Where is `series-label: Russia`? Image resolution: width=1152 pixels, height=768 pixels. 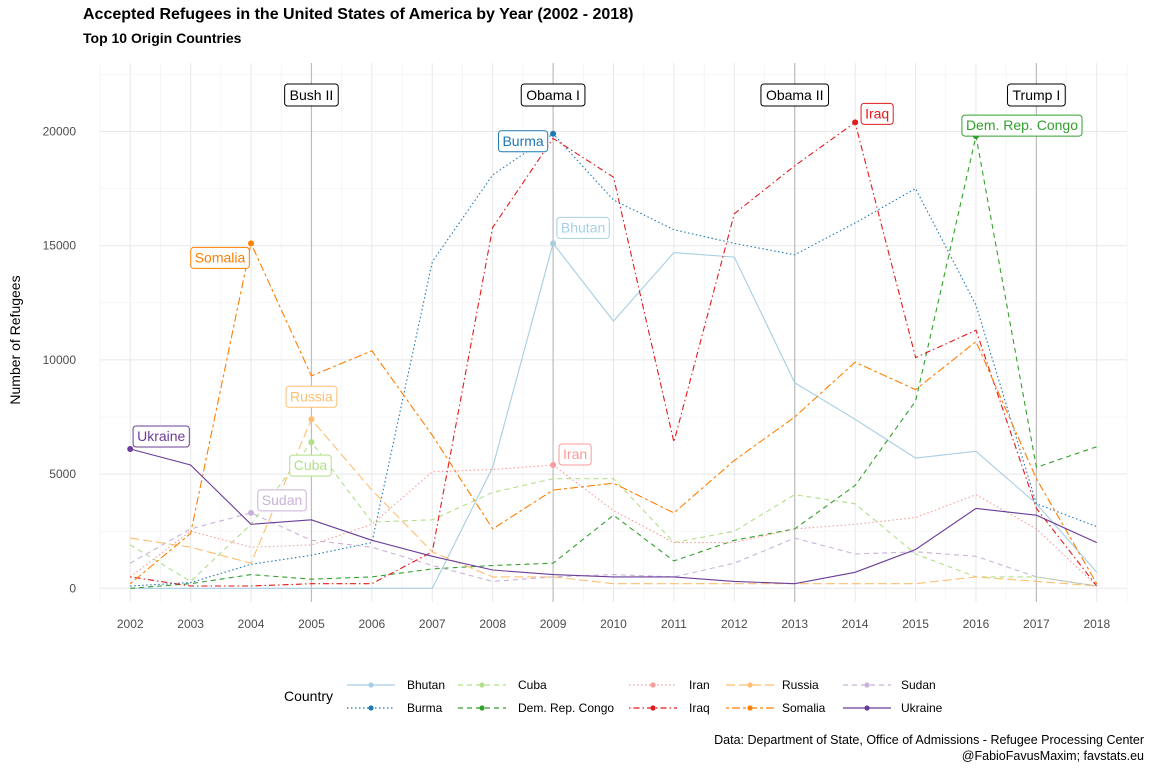
series-label: Russia is located at coordinates (311, 396).